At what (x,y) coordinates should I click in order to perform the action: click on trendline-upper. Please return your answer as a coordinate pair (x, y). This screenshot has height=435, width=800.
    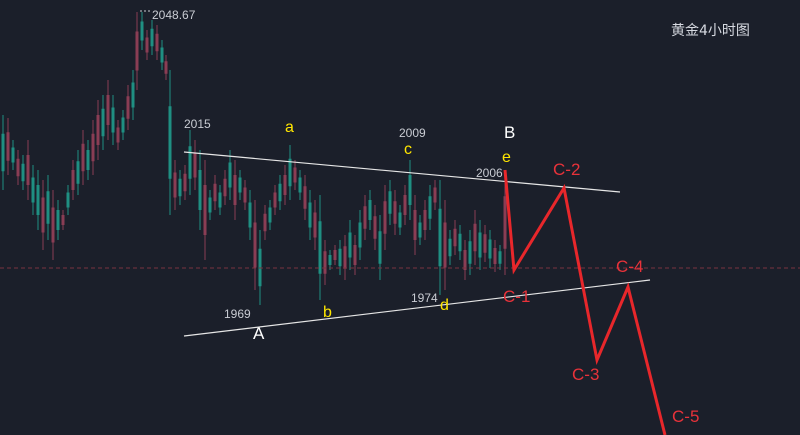
    Looking at the image, I should click on (402, 172).